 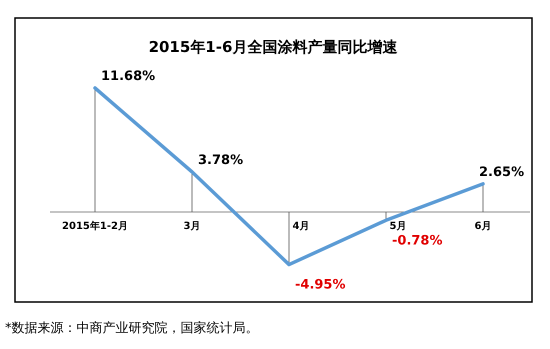 What do you see at coordinates (128, 76) in the screenshot?
I see `data-label: 11.68%` at bounding box center [128, 76].